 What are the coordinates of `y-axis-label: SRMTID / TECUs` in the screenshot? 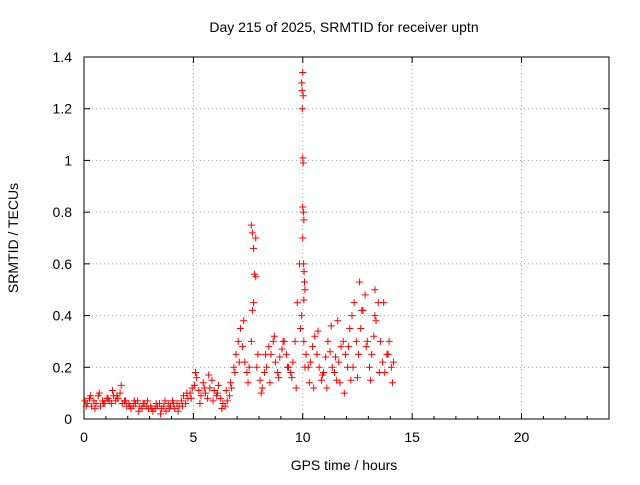 It's located at (13, 238).